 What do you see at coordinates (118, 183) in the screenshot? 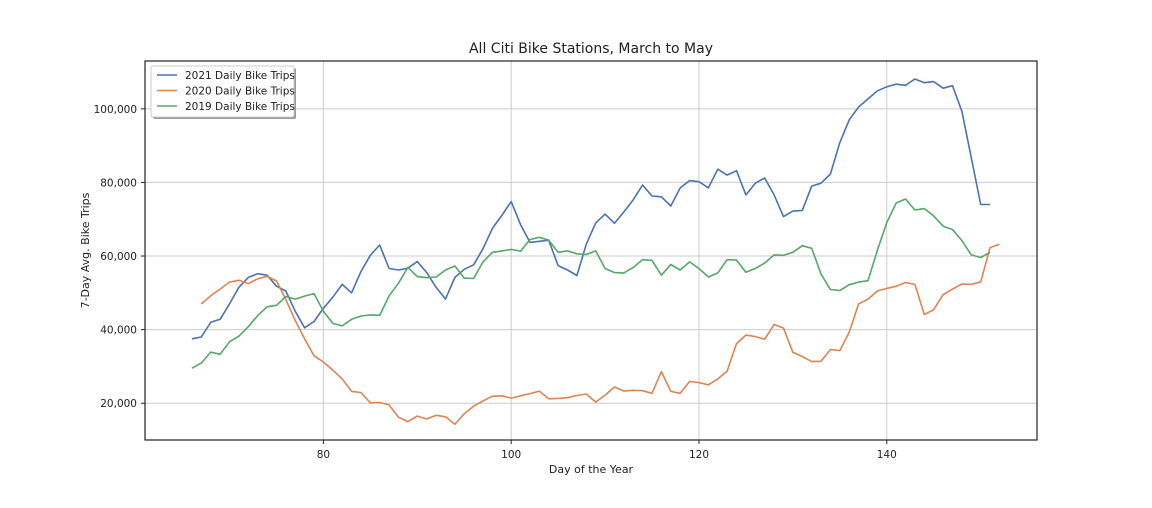
I see `y-tick-label: 80,000` at bounding box center [118, 183].